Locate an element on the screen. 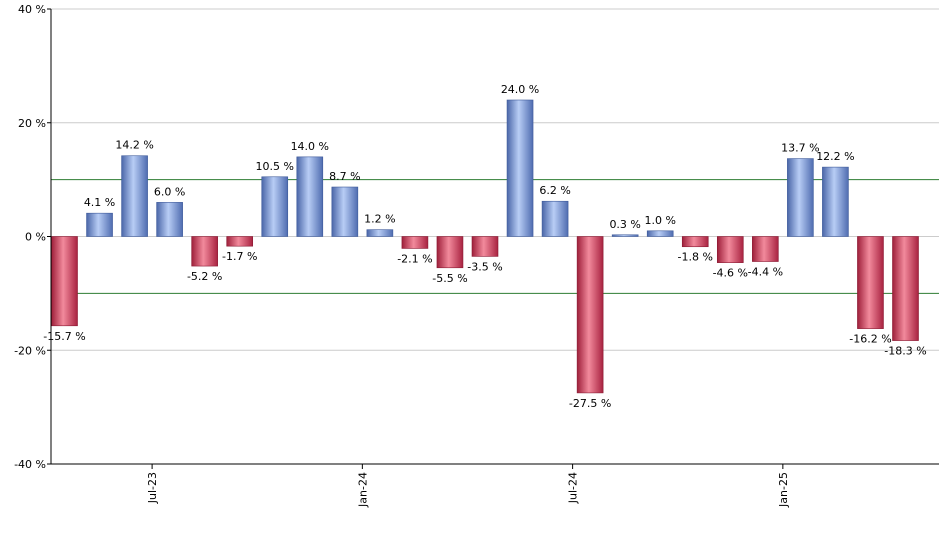  data-label: 1.2 % is located at coordinates (379, 219).